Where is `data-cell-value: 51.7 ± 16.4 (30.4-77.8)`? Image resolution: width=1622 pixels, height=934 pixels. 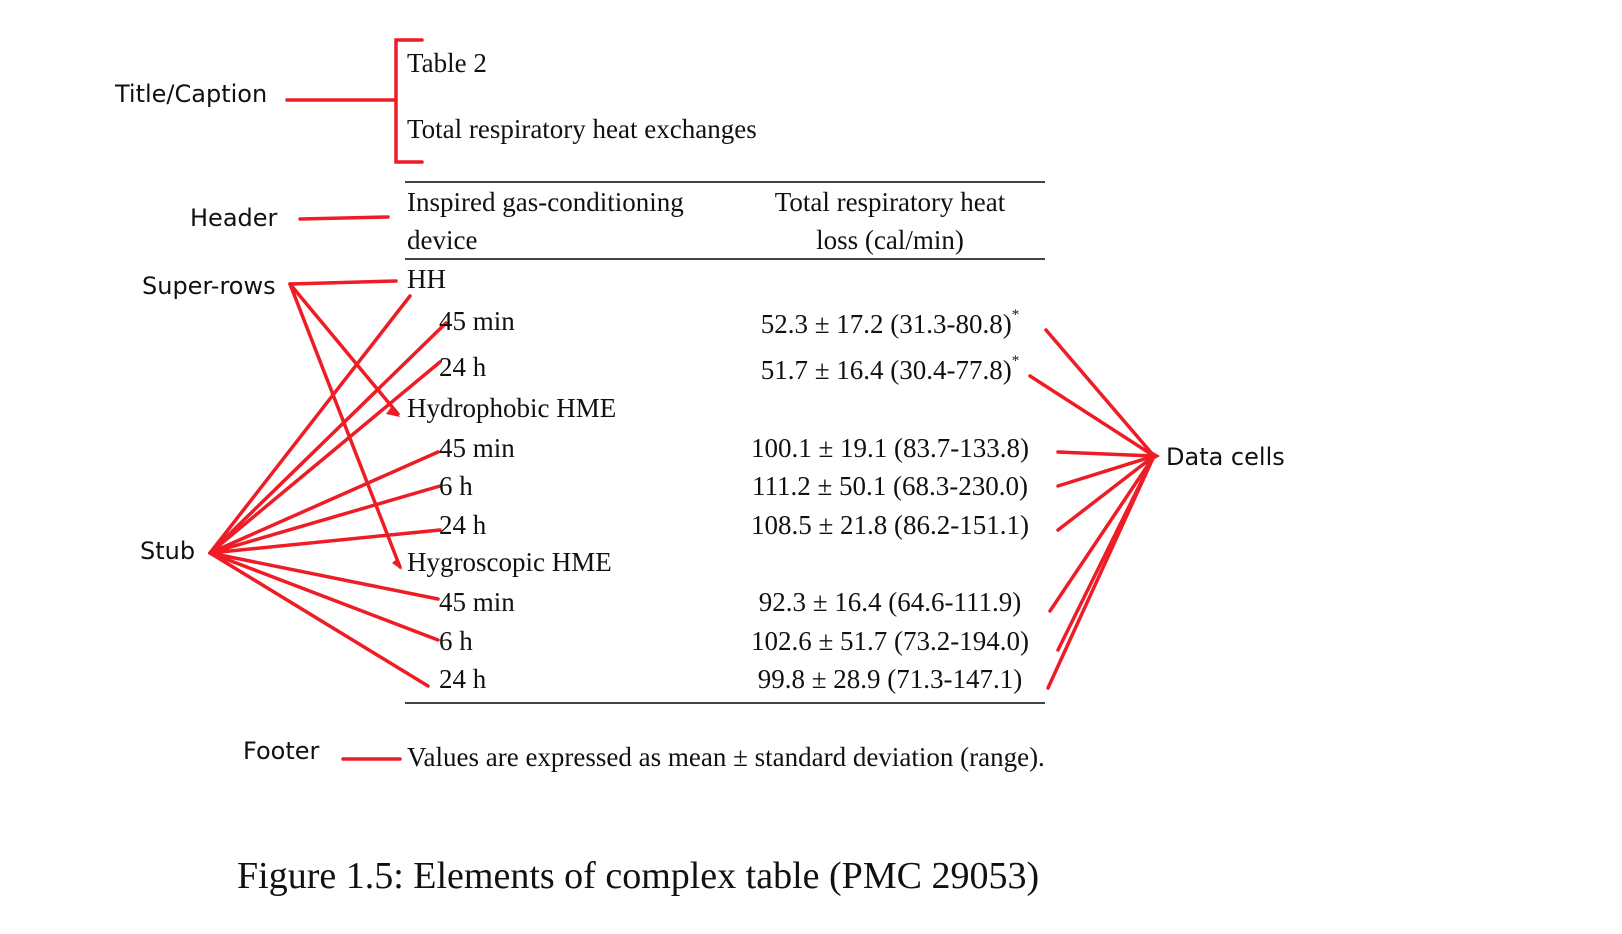 data-cell-value: 51.7 ± 16.4 (30.4-77.8) is located at coordinates (886, 370).